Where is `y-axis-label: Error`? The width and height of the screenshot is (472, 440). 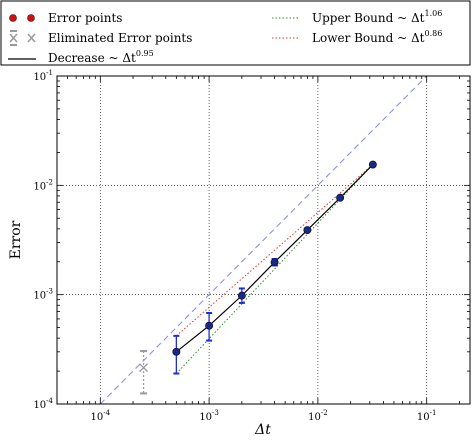 y-axis-label: Error is located at coordinates (16, 239).